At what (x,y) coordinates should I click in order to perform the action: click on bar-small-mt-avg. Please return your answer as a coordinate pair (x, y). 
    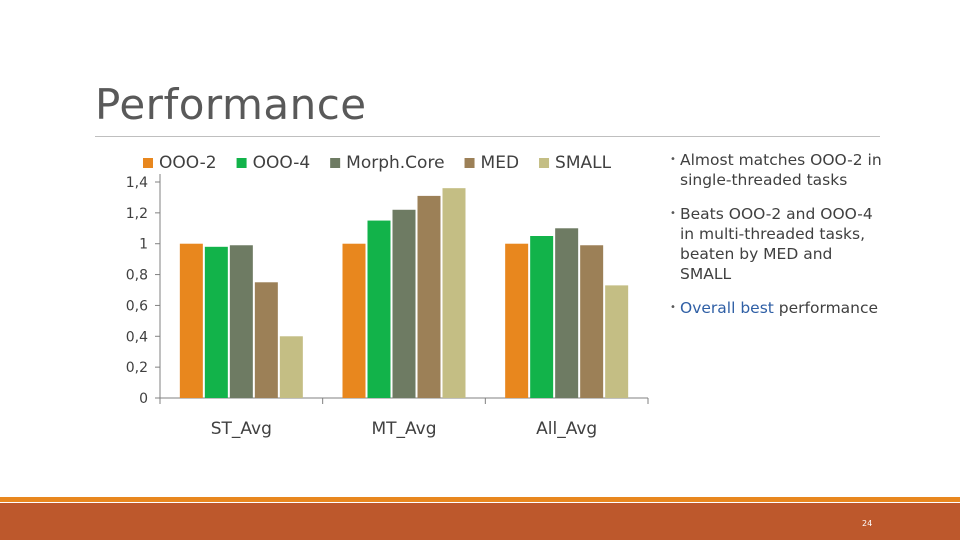
    Looking at the image, I should click on (454, 293).